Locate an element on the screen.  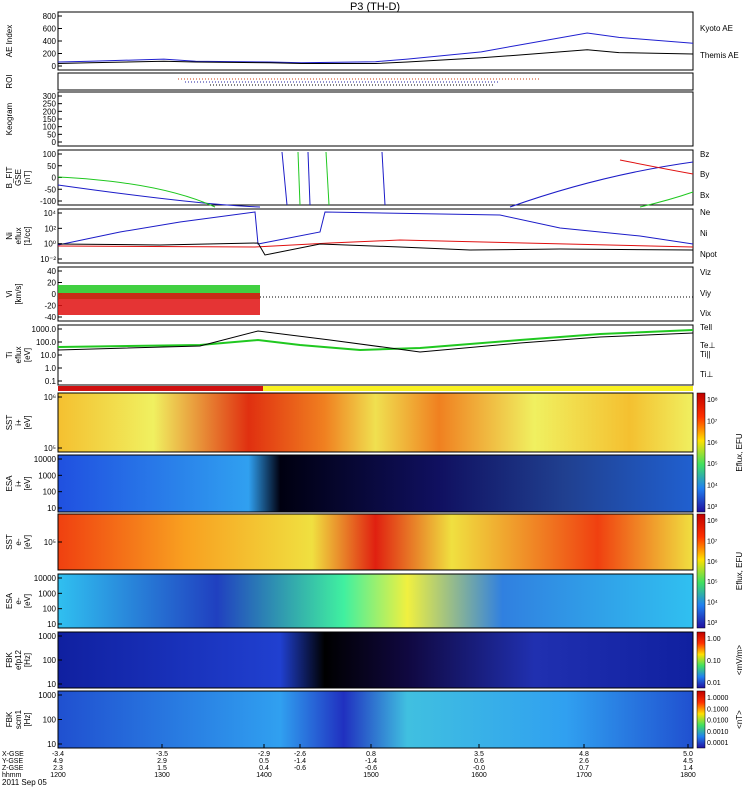
vi-legend-item: Viz is located at coordinates (705, 272).